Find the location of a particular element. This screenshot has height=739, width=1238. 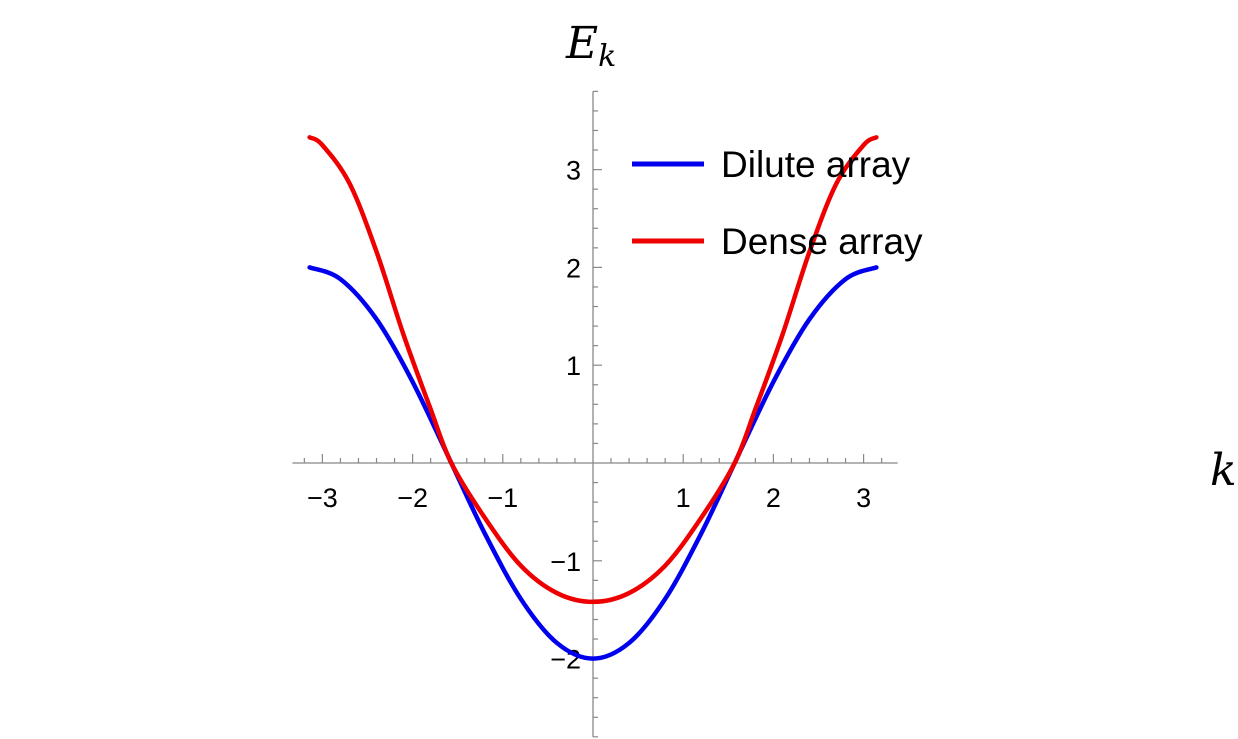

x-tick-label: −1 is located at coordinates (502, 498).